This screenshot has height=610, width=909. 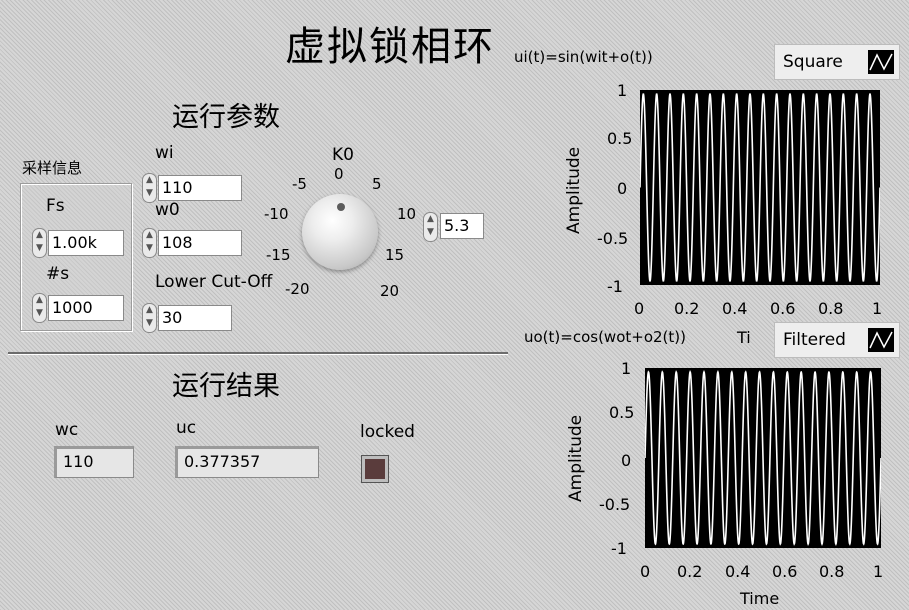 I want to click on chart1-xtick-0.8: 0.8, so click(x=831, y=308).